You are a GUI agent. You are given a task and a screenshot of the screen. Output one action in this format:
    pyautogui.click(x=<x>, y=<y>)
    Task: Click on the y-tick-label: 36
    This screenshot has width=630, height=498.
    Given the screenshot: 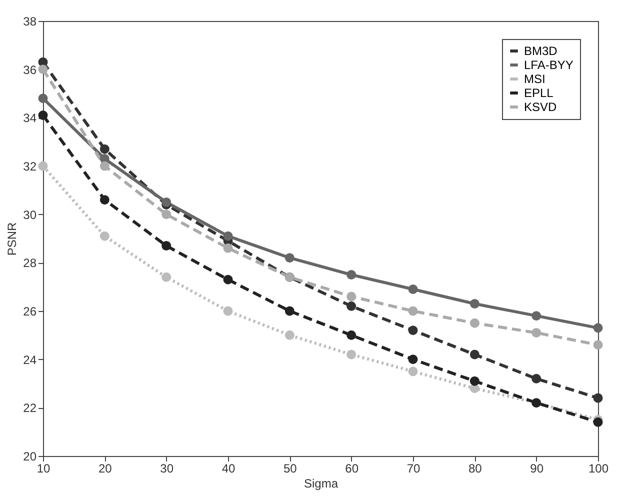 What is the action you would take?
    pyautogui.click(x=30, y=69)
    